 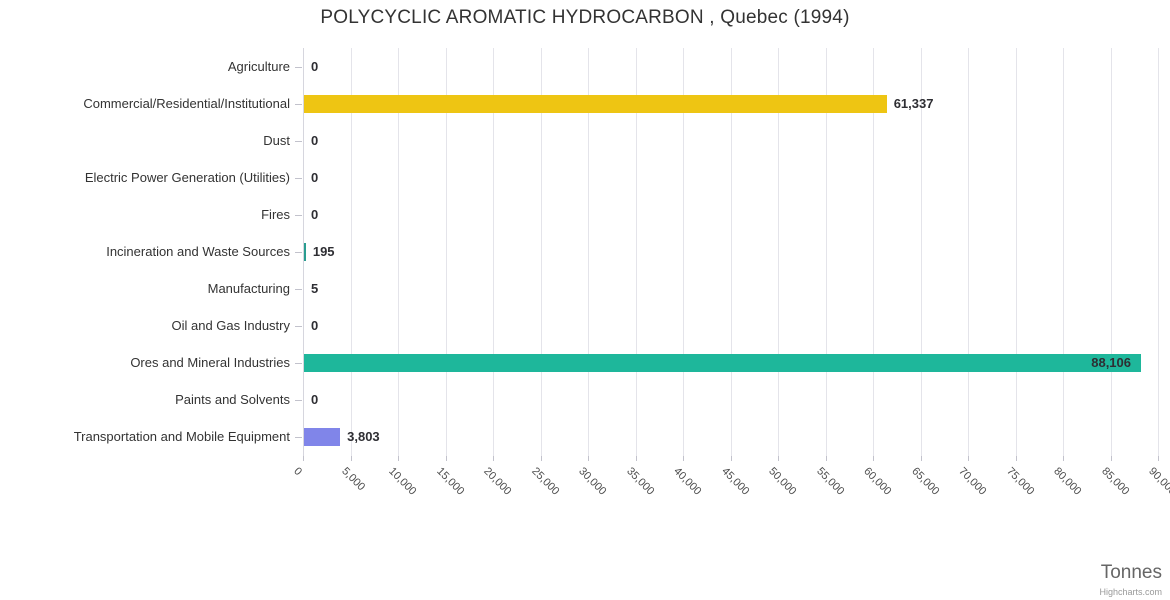 I want to click on x-axis-tick-label: 85,000, so click(x=1115, y=481).